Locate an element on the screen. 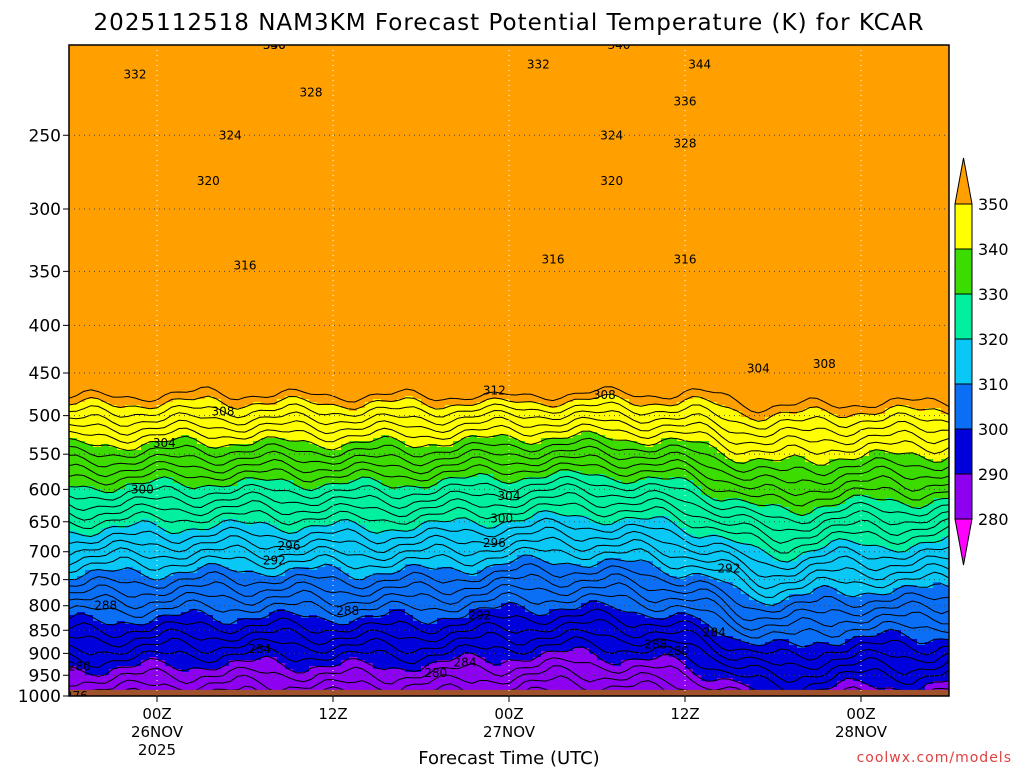 This screenshot has height=768, width=1024. contour-label: 340 is located at coordinates (274, 45).